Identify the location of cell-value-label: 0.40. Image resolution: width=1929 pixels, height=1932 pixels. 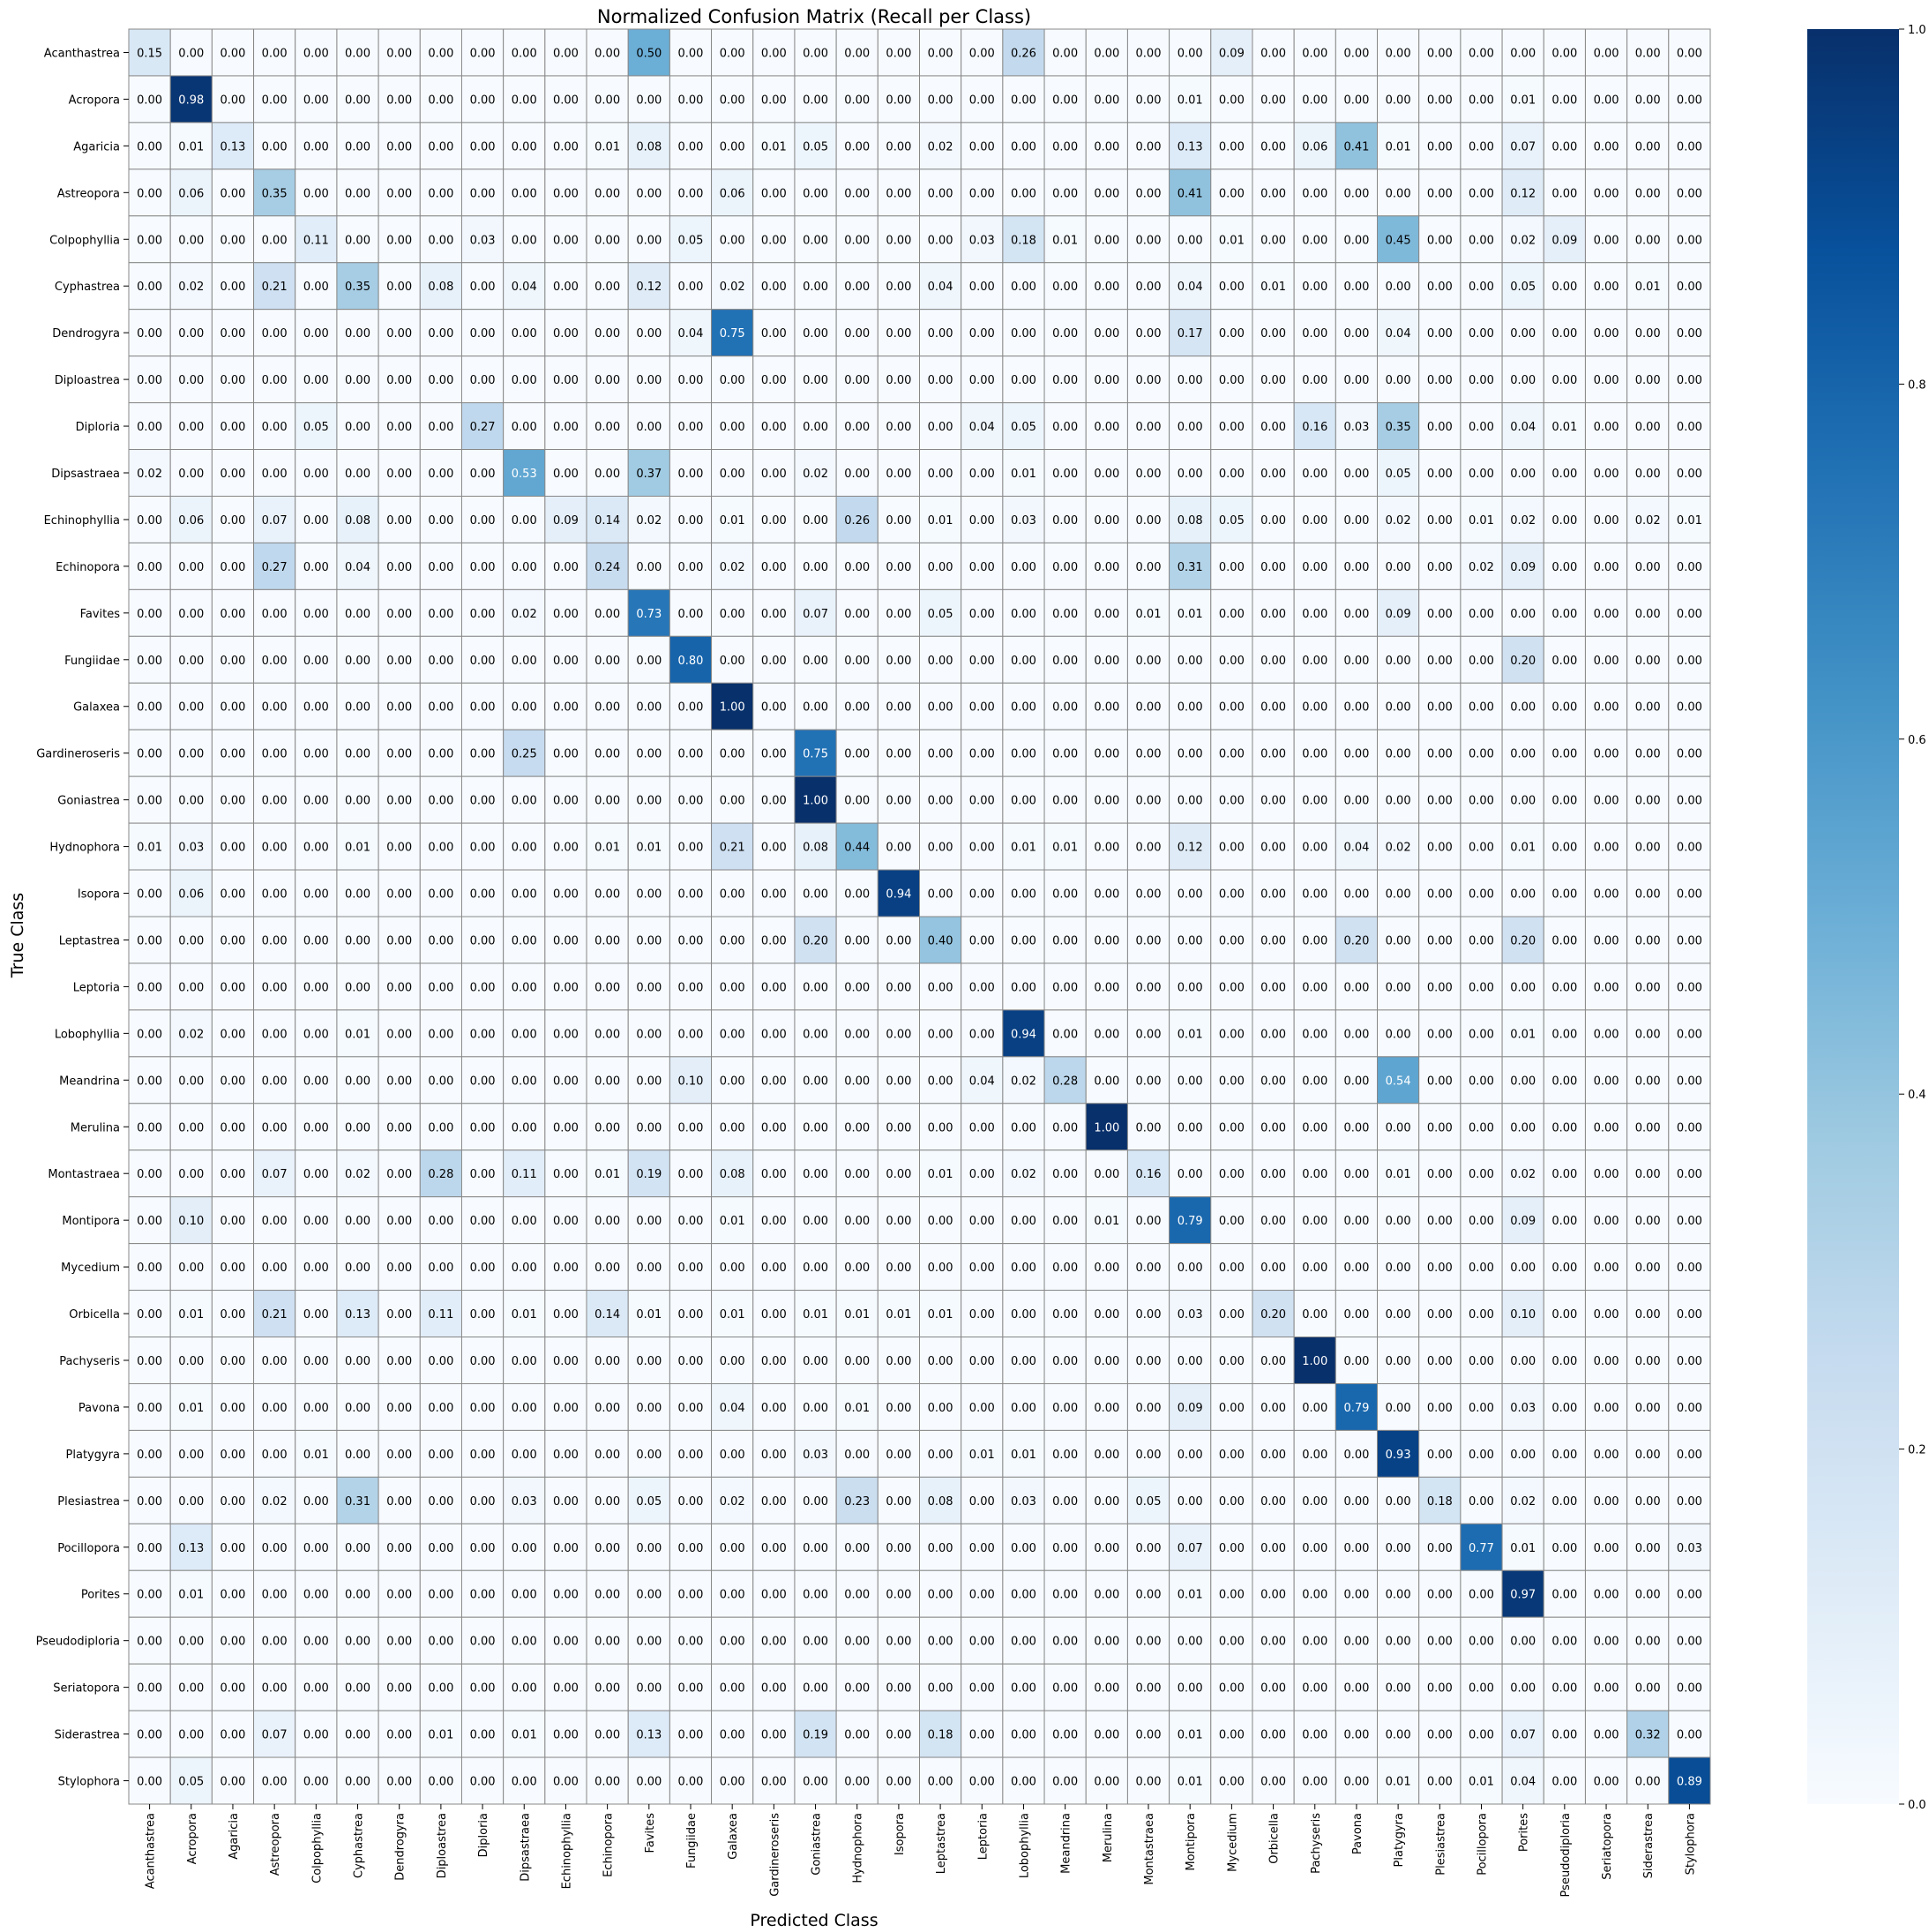
(940, 941).